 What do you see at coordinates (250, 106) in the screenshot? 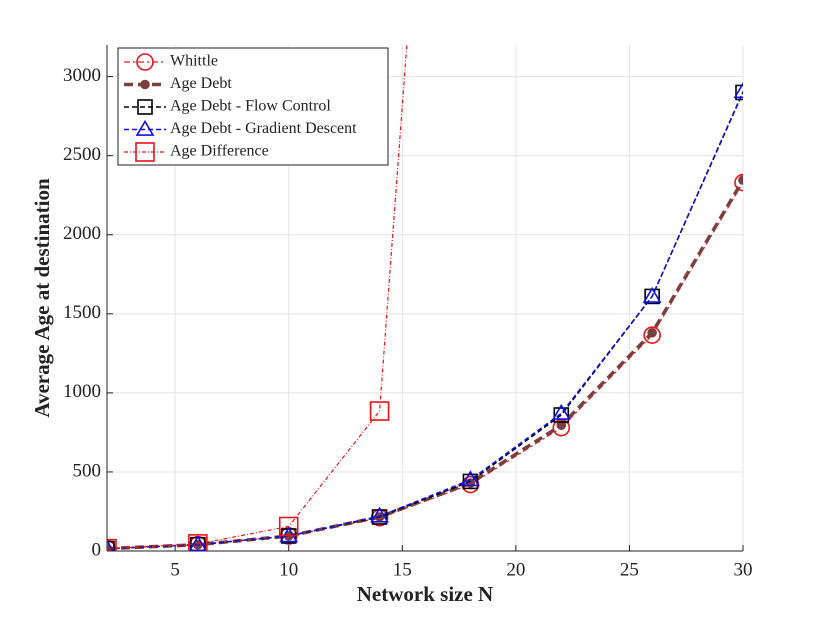
I see `legend-label: Age Debt - Flow Control` at bounding box center [250, 106].